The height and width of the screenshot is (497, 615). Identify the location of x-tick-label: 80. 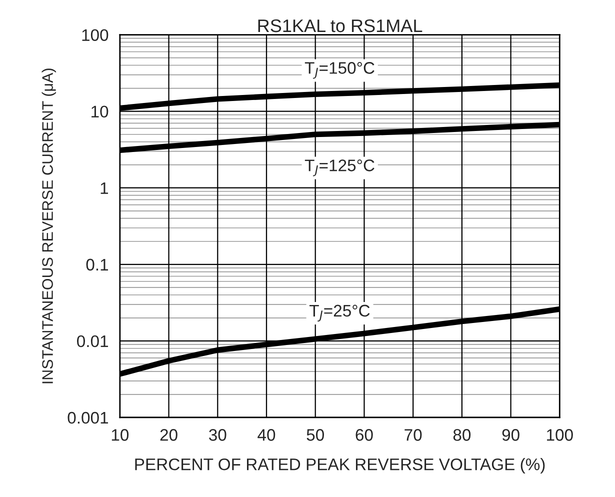
(462, 435).